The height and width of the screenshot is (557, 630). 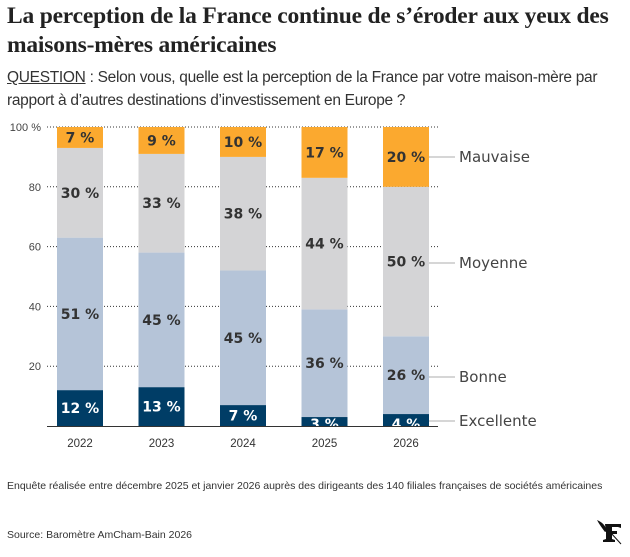 What do you see at coordinates (35, 307) in the screenshot?
I see `y-tick-label: 40` at bounding box center [35, 307].